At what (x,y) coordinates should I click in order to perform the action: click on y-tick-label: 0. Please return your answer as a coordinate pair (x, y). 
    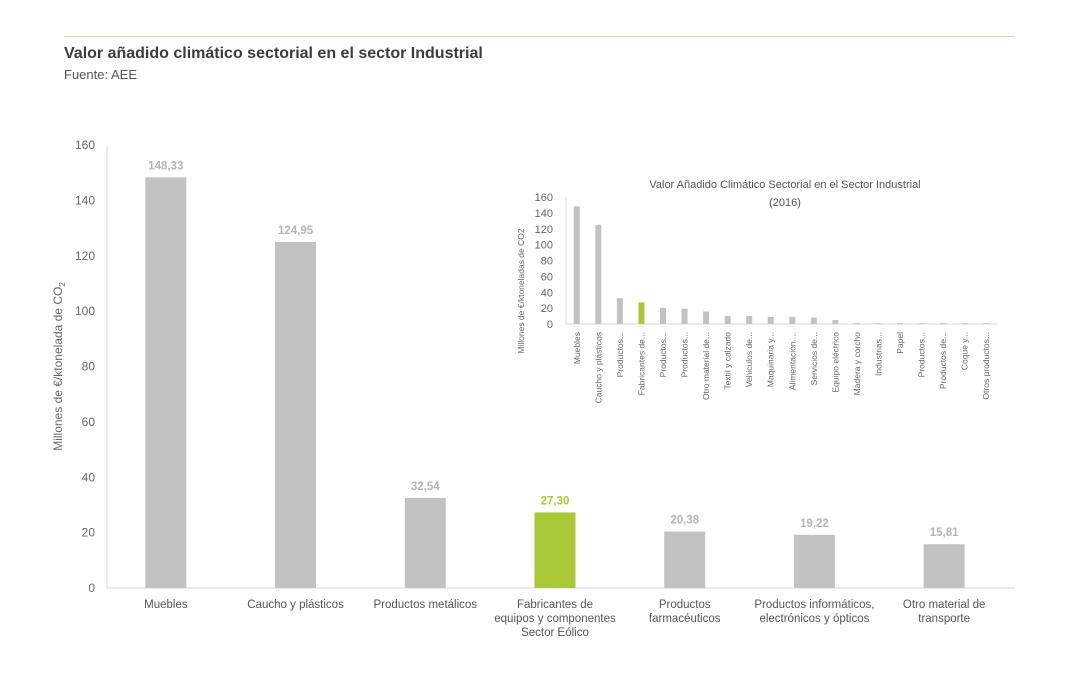
    Looking at the image, I should click on (91, 588).